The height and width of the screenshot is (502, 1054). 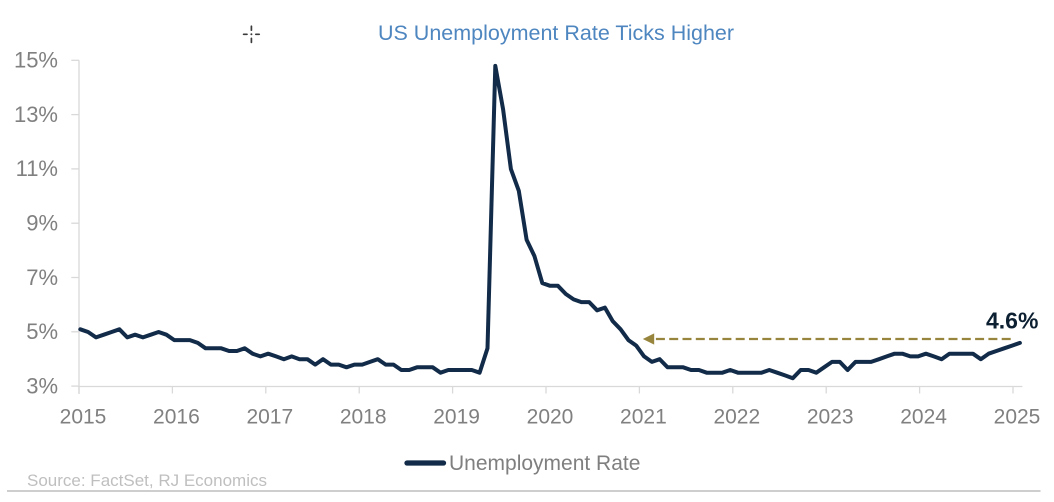 I want to click on svg-text: 9%, so click(x=42, y=223).